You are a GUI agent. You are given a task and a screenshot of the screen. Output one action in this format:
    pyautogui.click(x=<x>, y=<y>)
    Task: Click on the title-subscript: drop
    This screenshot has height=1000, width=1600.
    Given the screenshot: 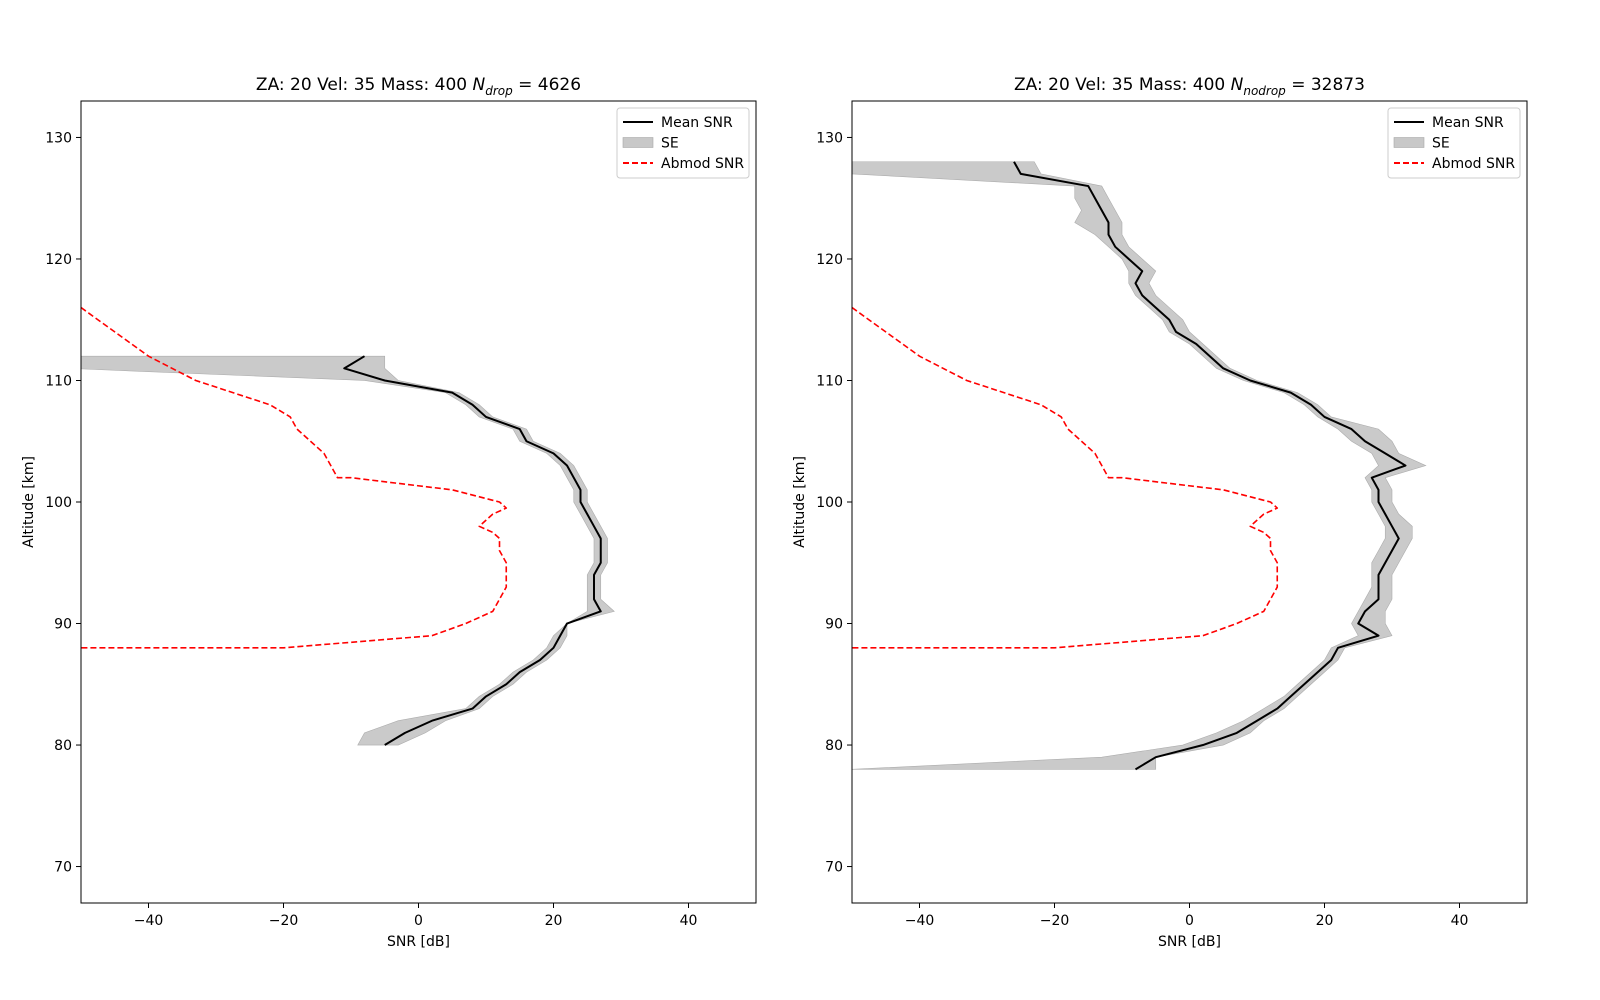 What is the action you would take?
    pyautogui.click(x=499, y=91)
    